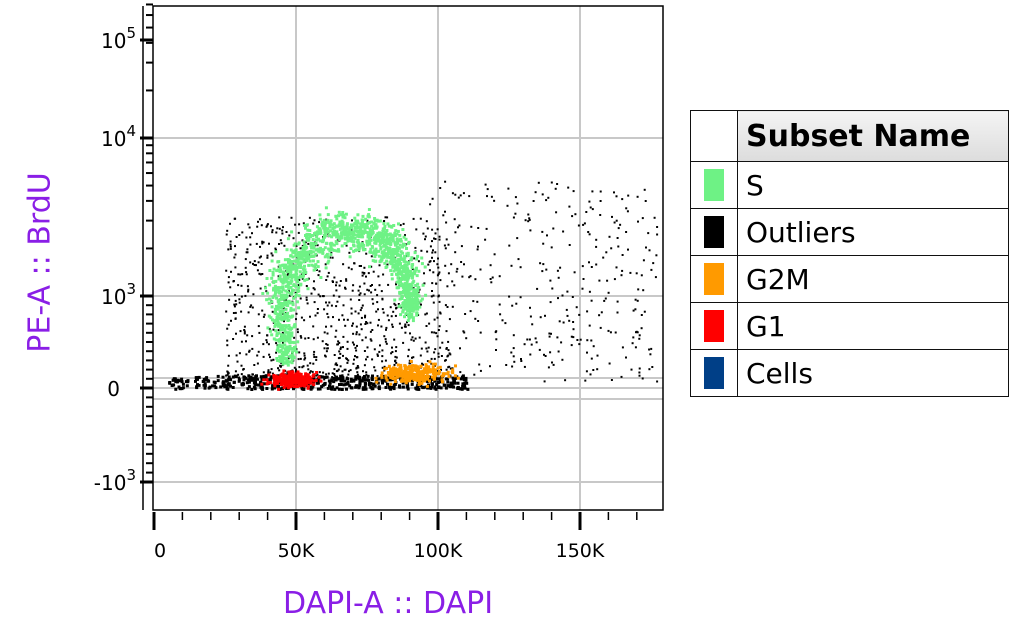 Image resolution: width=1010 pixels, height=632 pixels. Describe the element at coordinates (849, 326) in the screenshot. I see `legend-row: G1` at that location.